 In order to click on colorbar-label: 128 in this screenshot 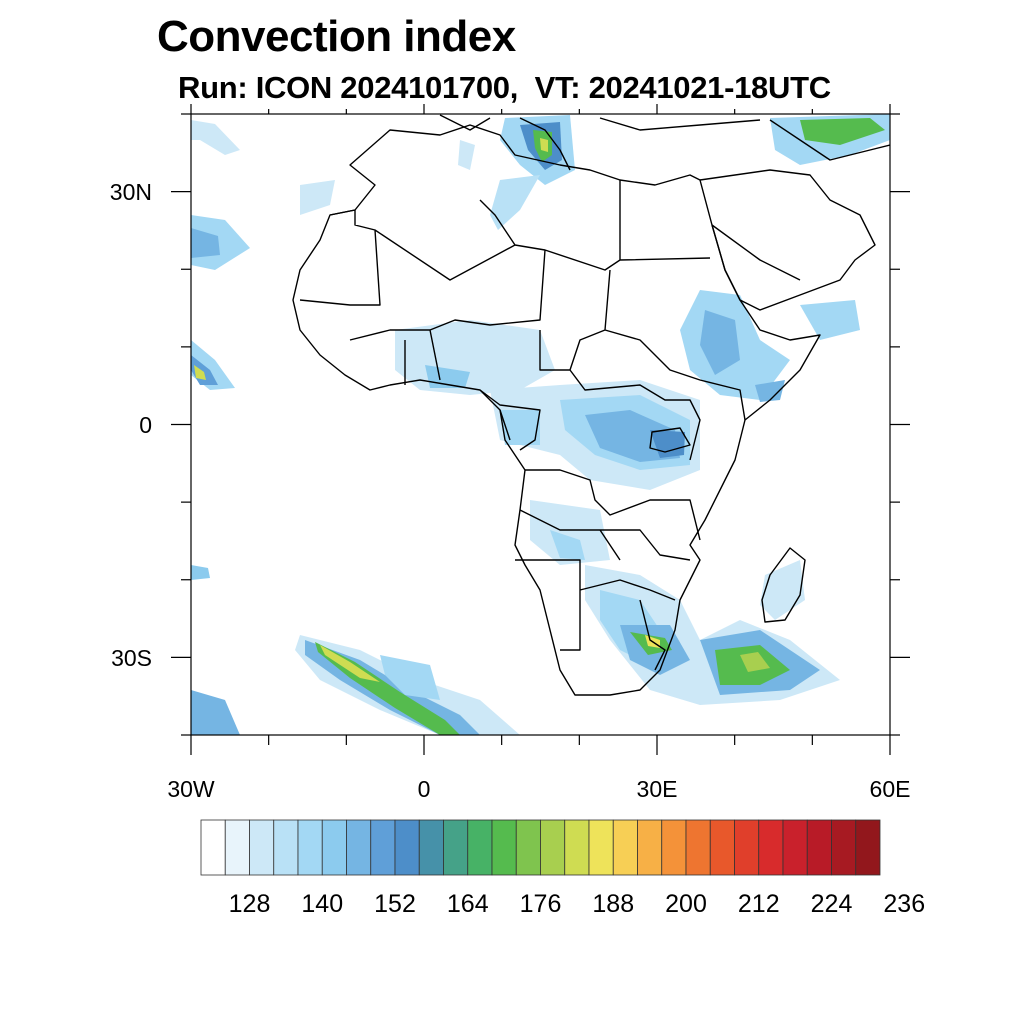, I will do `click(250, 904)`.